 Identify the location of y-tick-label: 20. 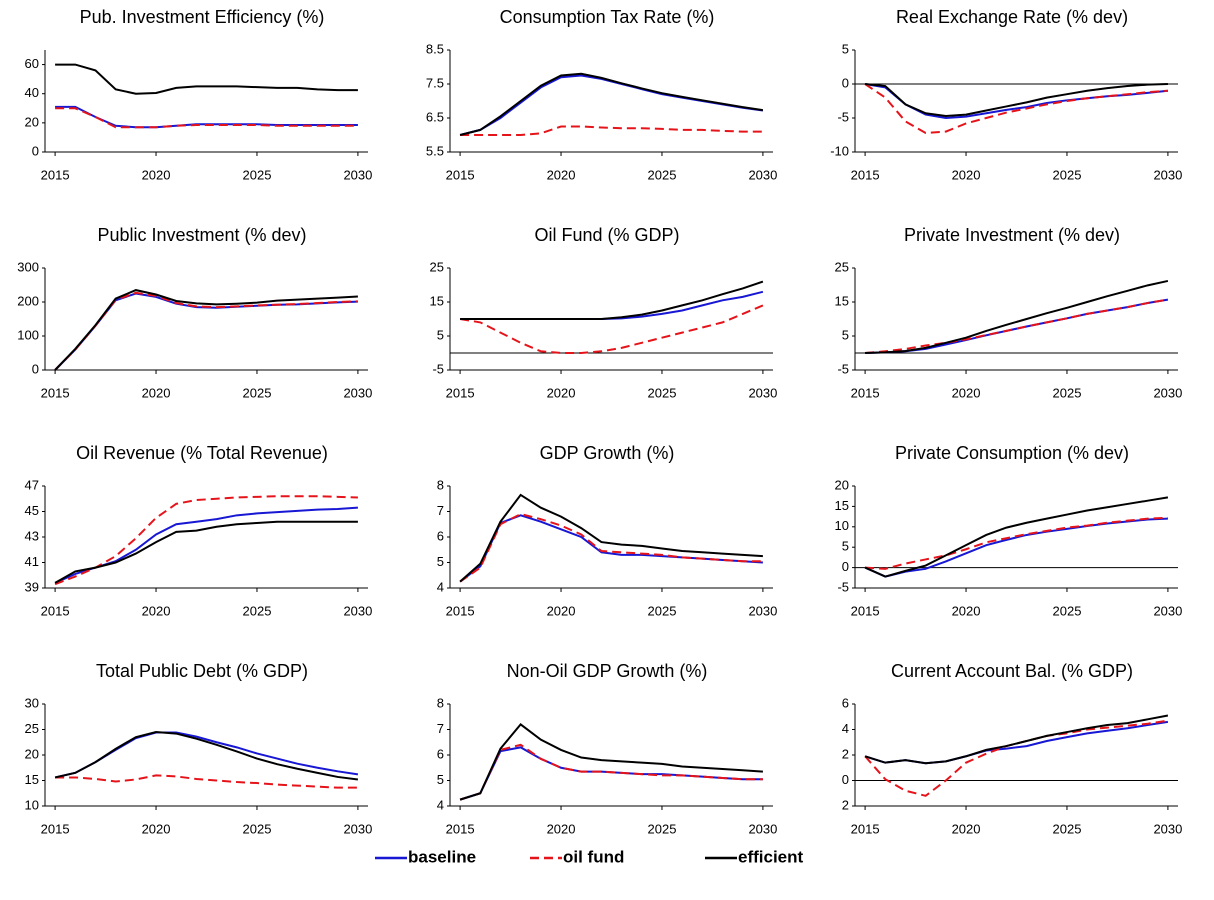
(32, 121).